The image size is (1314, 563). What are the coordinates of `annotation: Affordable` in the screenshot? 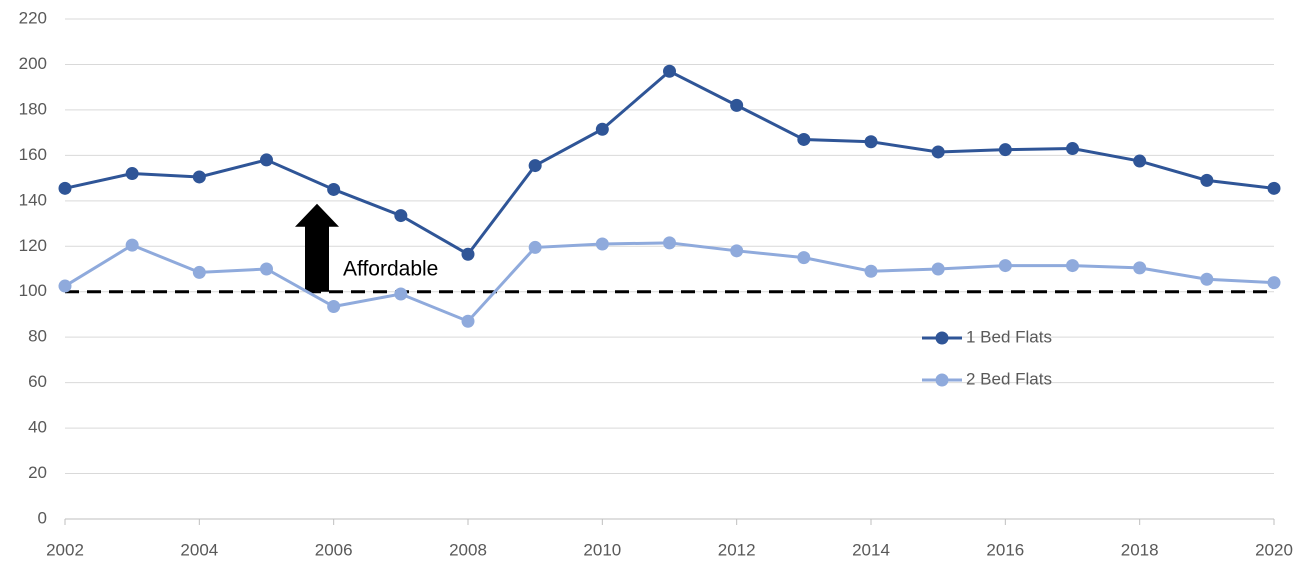 It's located at (390, 268).